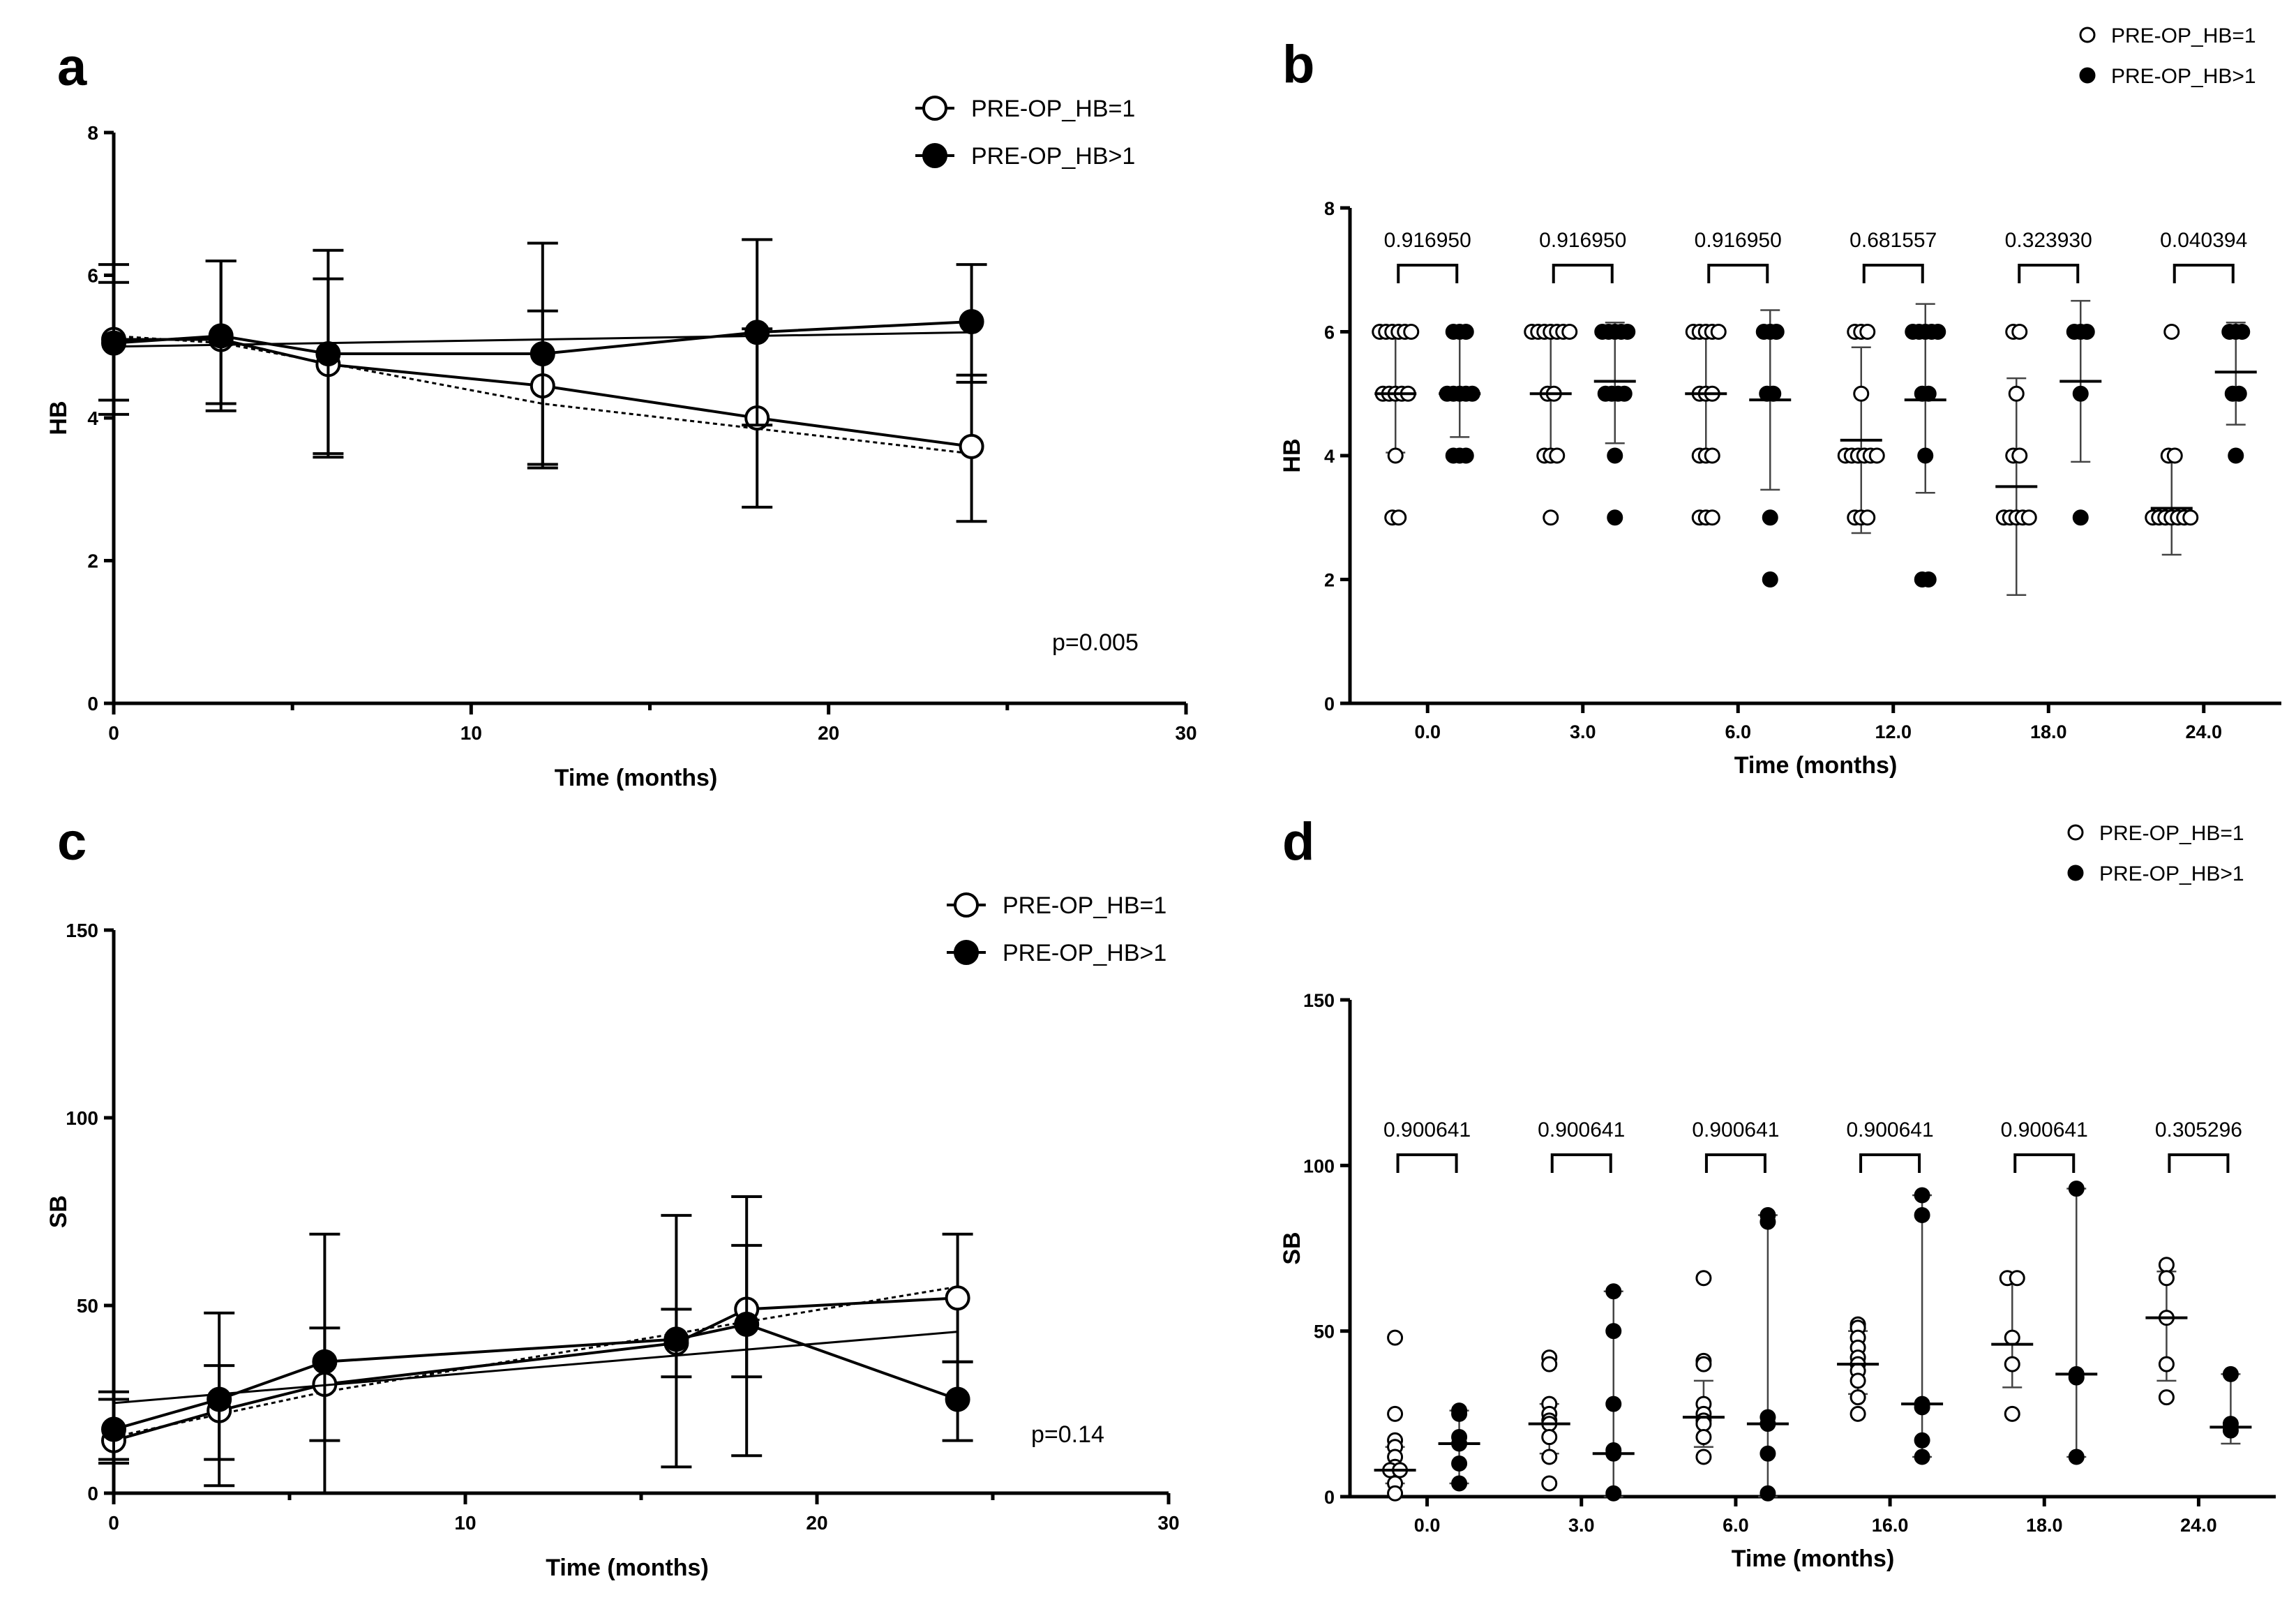  I want to click on y-axis-title: HB, so click(58, 418).